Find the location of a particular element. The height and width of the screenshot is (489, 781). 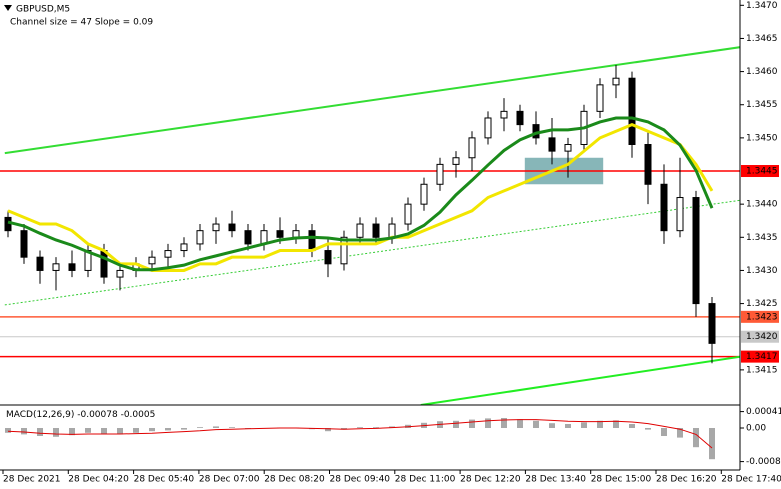

x-tick-label: 28 Dec 09:40 is located at coordinates (360, 480).